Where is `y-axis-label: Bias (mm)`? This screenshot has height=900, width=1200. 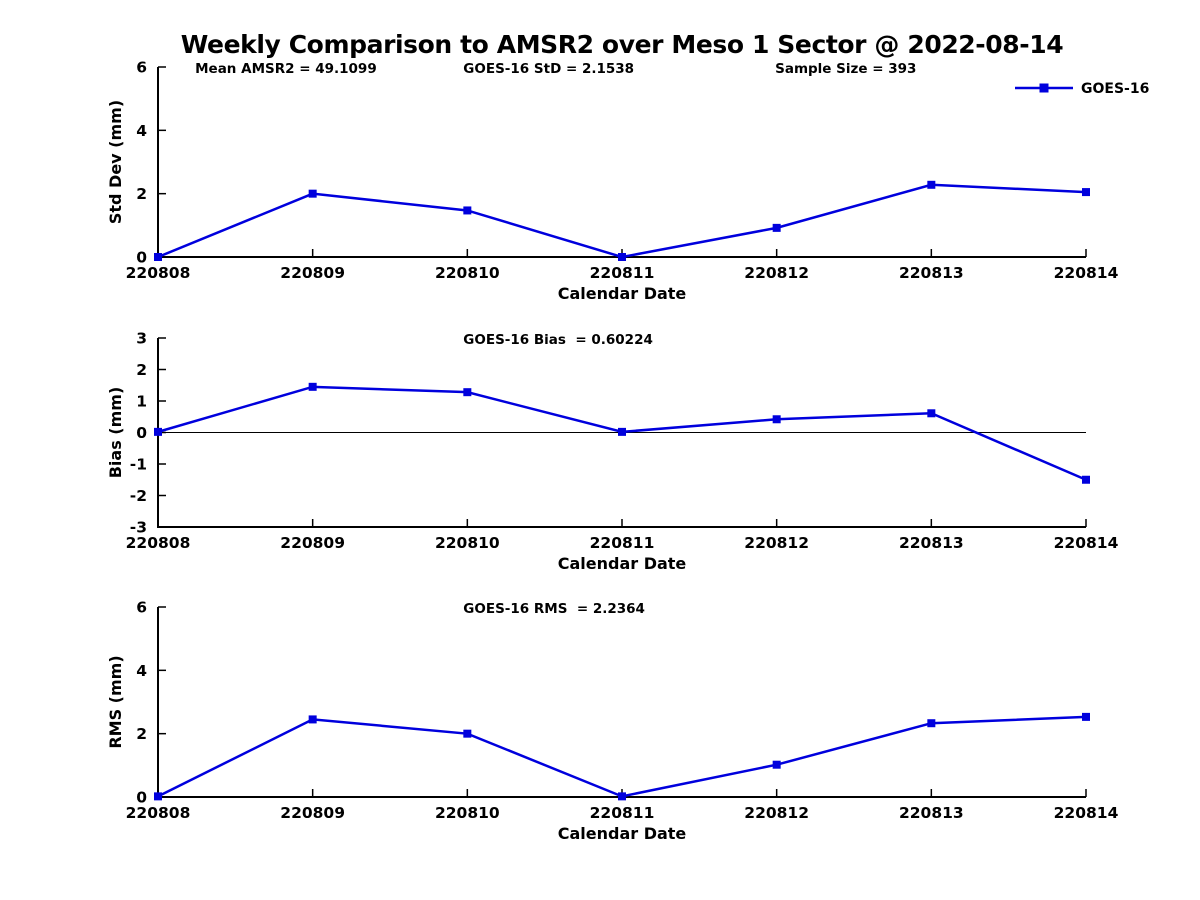
y-axis-label: Bias (mm) is located at coordinates (115, 433).